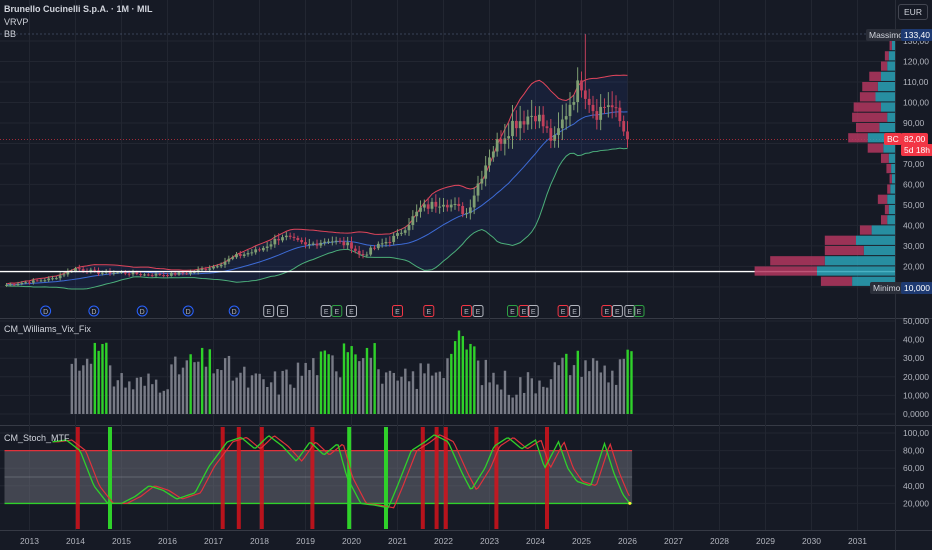 The width and height of the screenshot is (932, 550). What do you see at coordinates (29, 541) in the screenshot?
I see `x-tick-label: 2013` at bounding box center [29, 541].